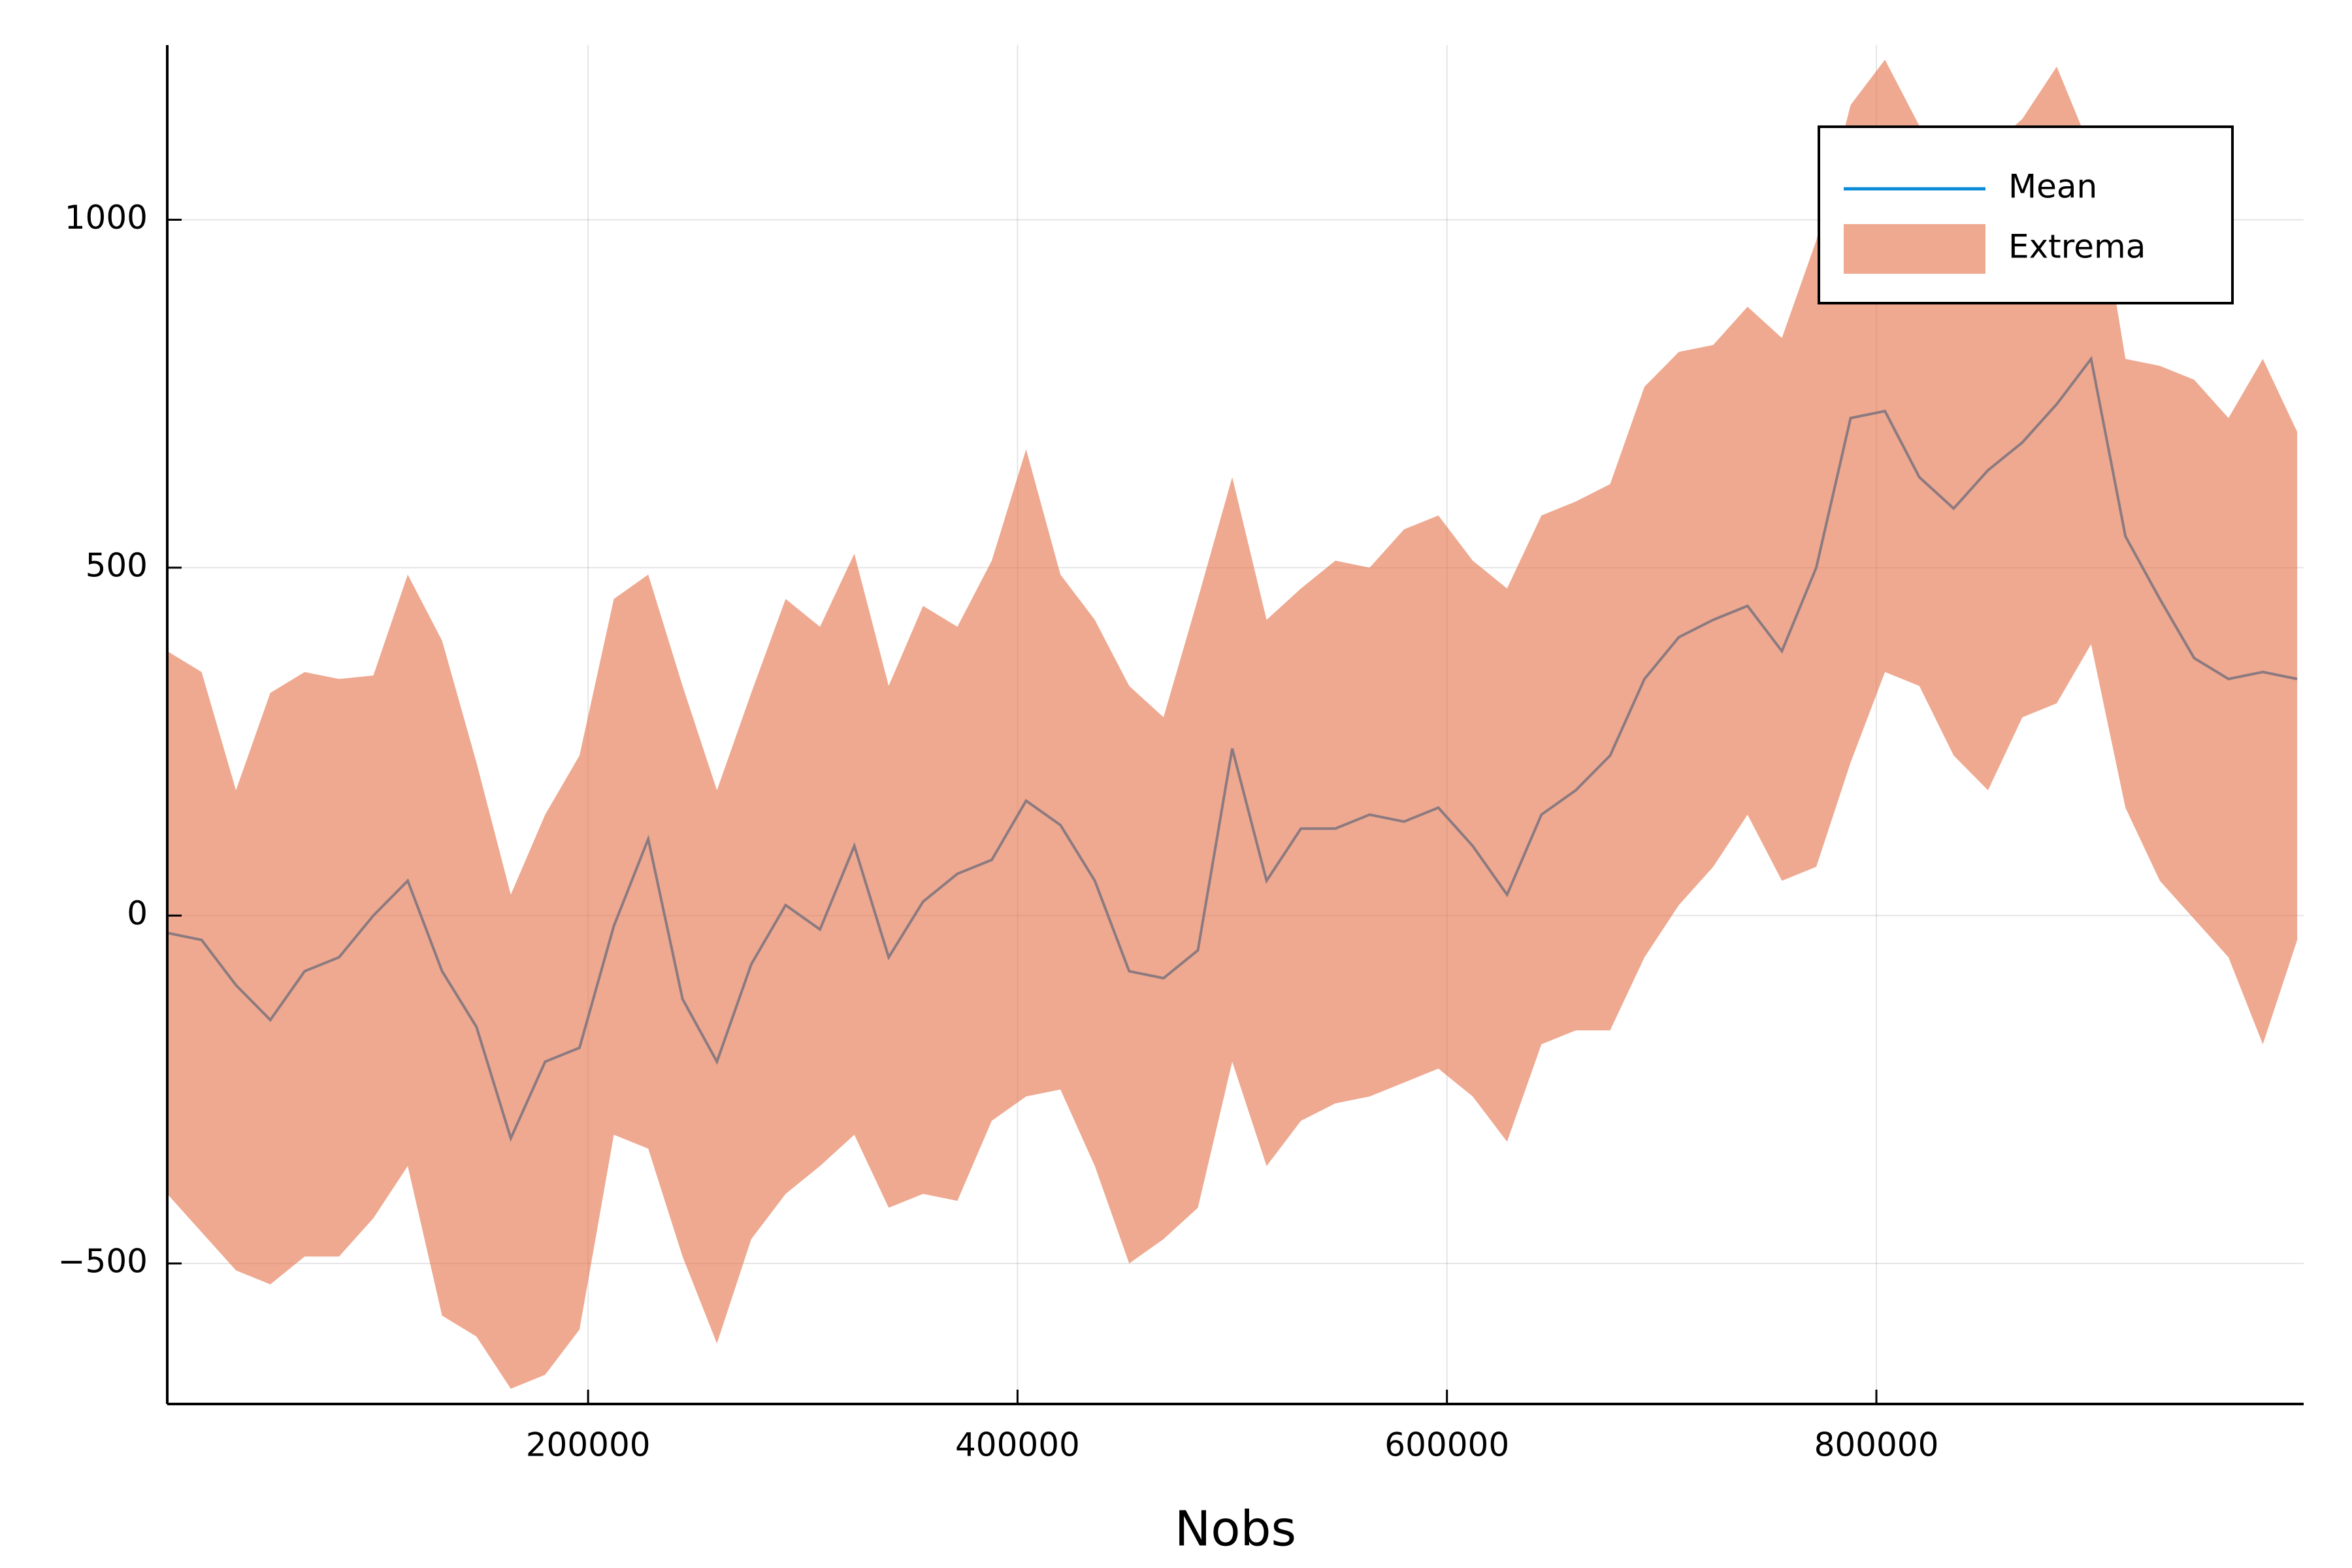  Describe the element at coordinates (106, 218) in the screenshot. I see `y-tick-label: 1000` at that location.